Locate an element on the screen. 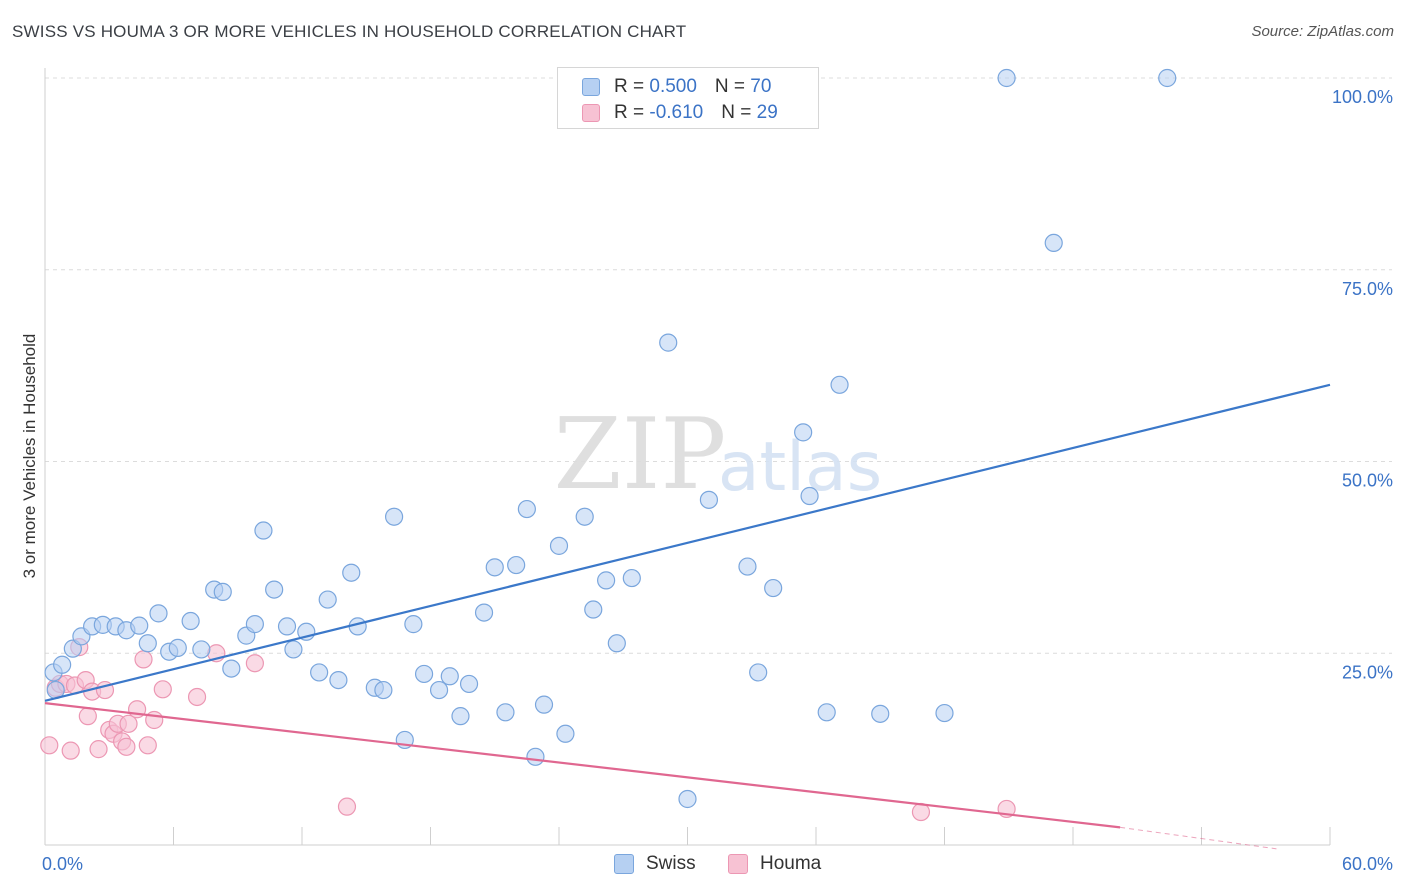 The width and height of the screenshot is (1406, 892). legend-swatch-houma is located at coordinates (591, 113).